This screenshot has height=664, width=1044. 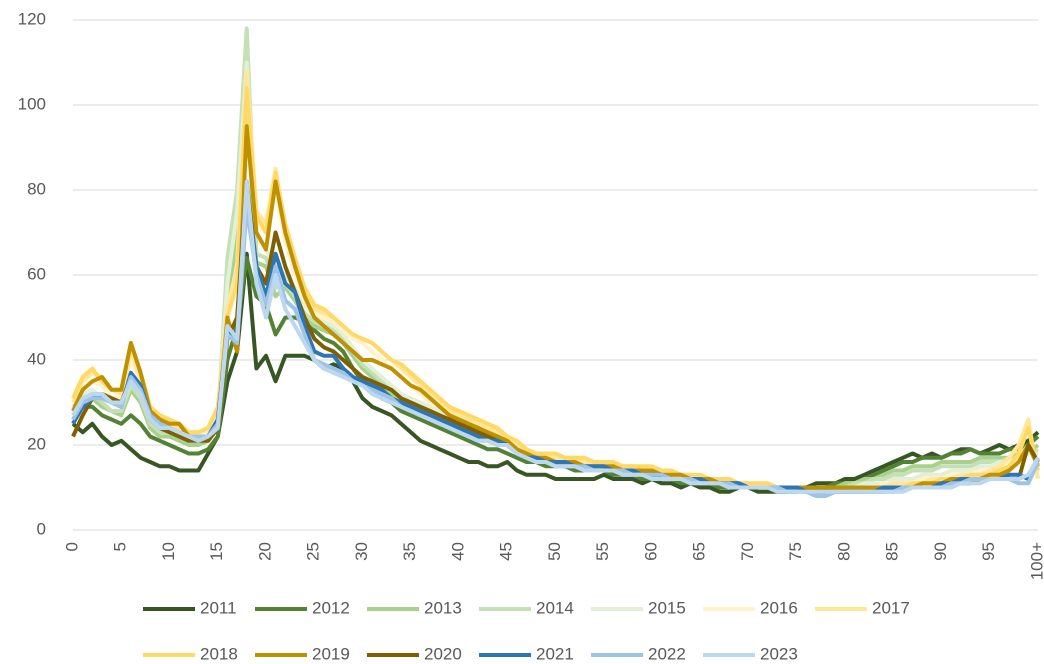 I want to click on legend-label: 2023, so click(x=779, y=653).